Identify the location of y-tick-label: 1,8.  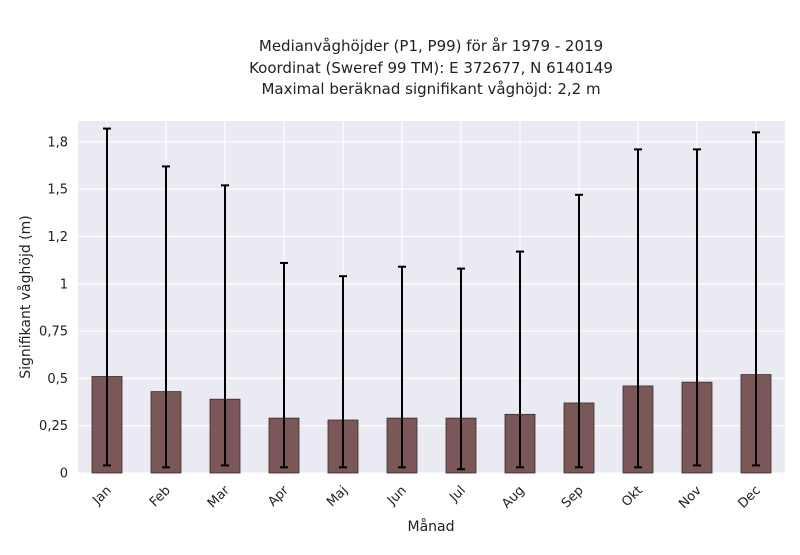
(57, 142).